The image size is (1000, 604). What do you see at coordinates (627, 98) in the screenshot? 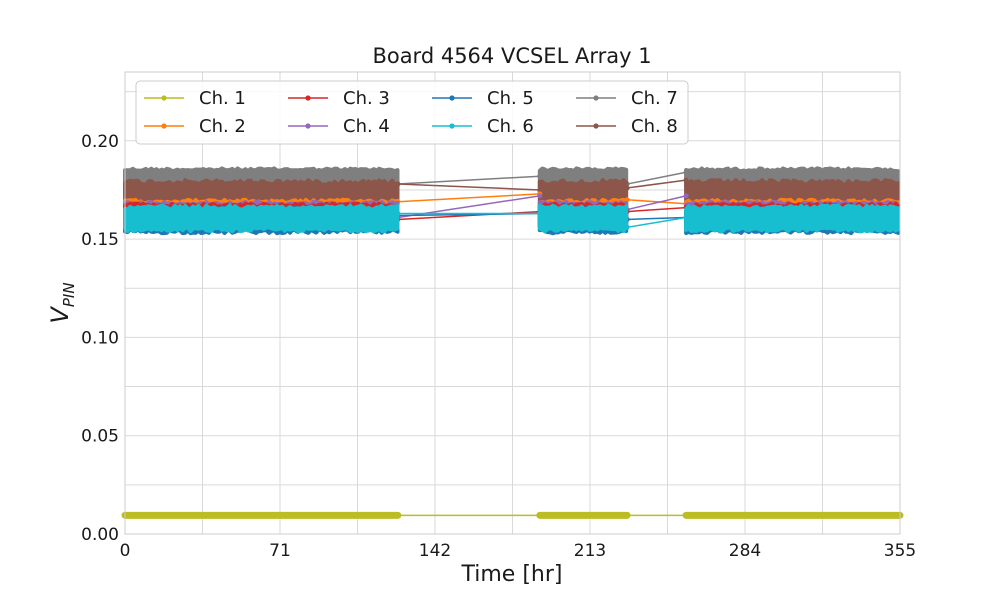
I see `legend-item-ch7: Ch. 7` at bounding box center [627, 98].